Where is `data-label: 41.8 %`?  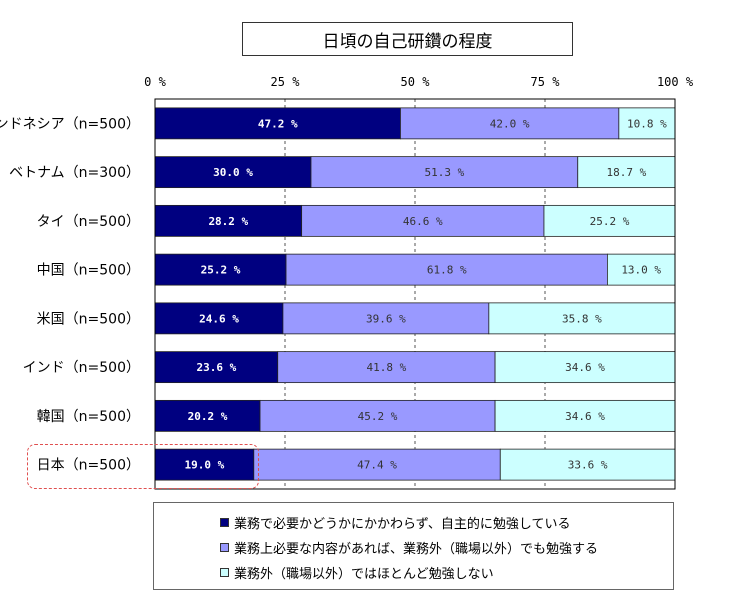
data-label: 41.8 % is located at coordinates (387, 367).